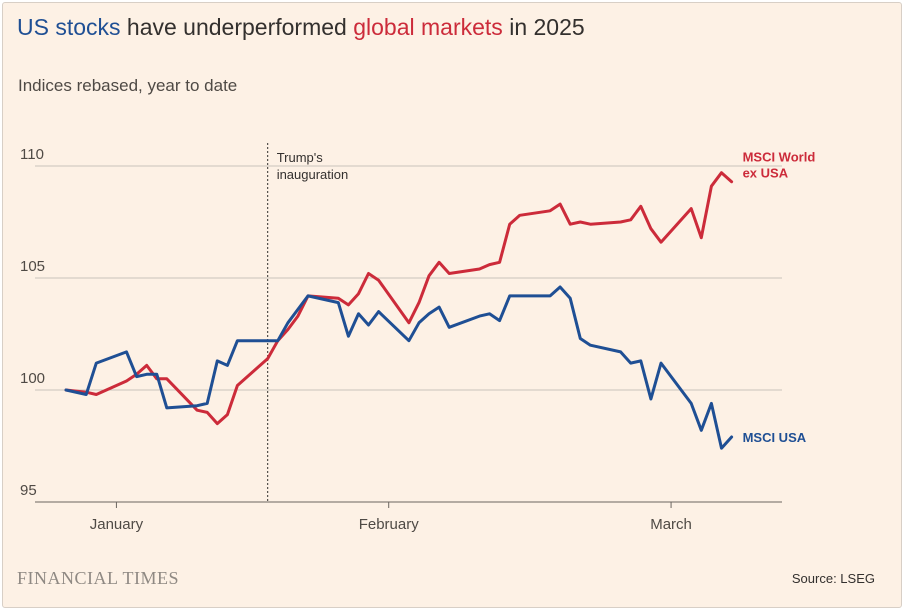 The height and width of the screenshot is (611, 905). Describe the element at coordinates (237, 27) in the screenshot. I see `title-middle: have underperformed` at that location.